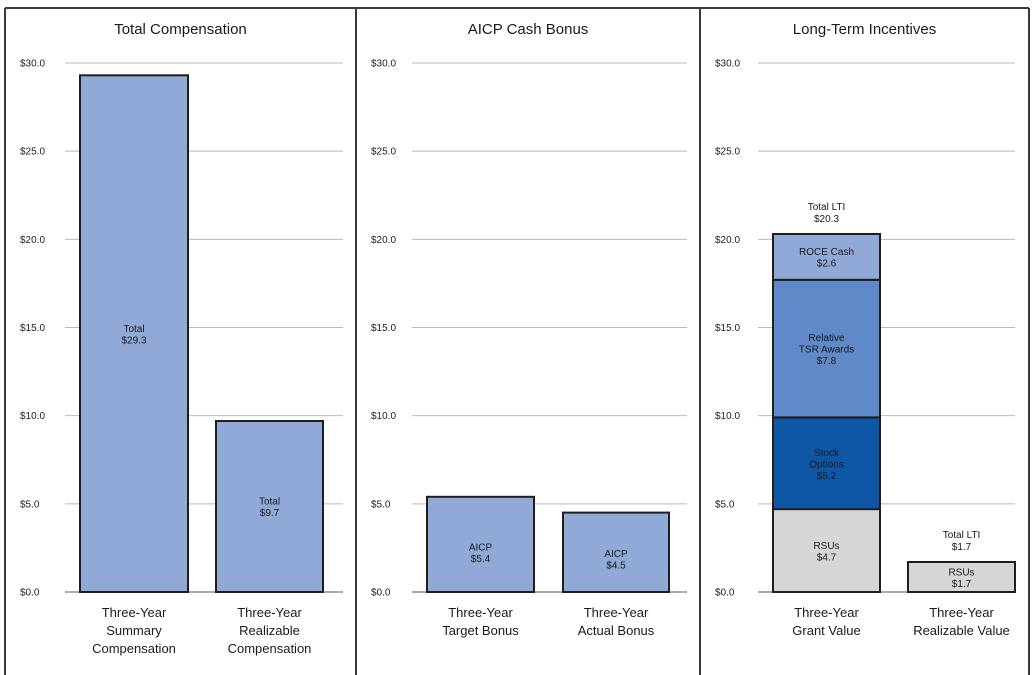 The width and height of the screenshot is (1034, 675). I want to click on x-tick-label: Three-Year Summary Compensation, so click(134, 630).